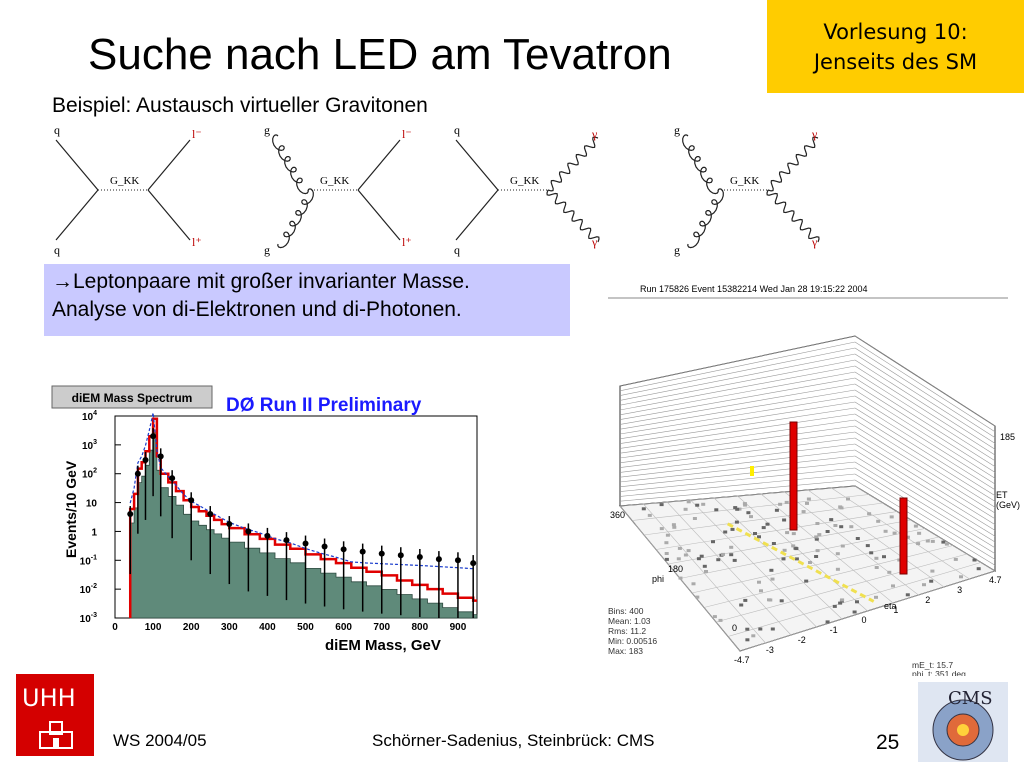  I want to click on y-tick-label: 10², so click(89, 474).